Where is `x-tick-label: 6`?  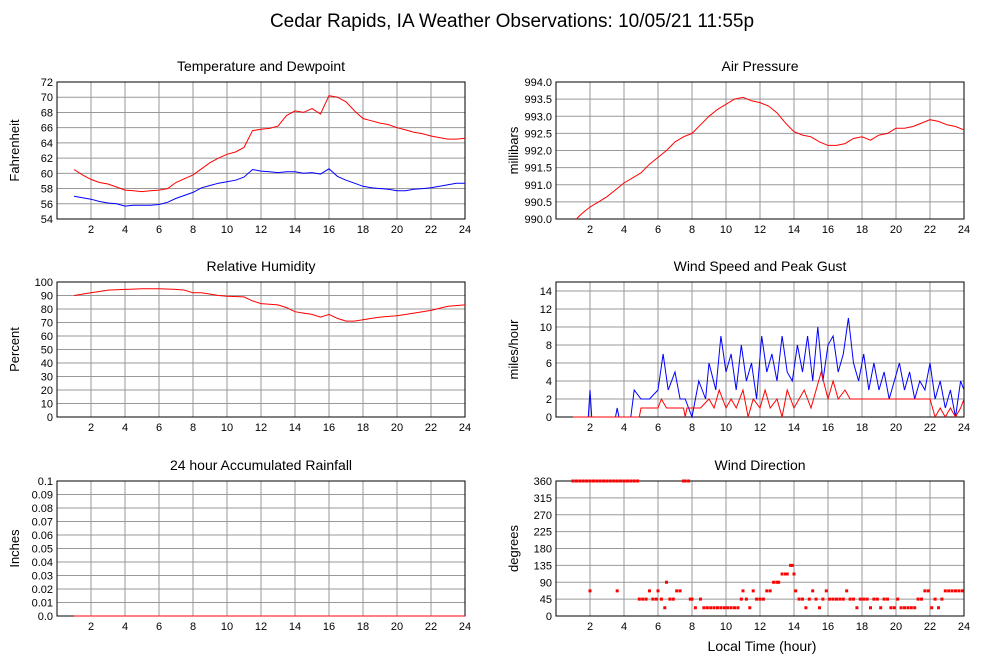
x-tick-label: 6 is located at coordinates (658, 230).